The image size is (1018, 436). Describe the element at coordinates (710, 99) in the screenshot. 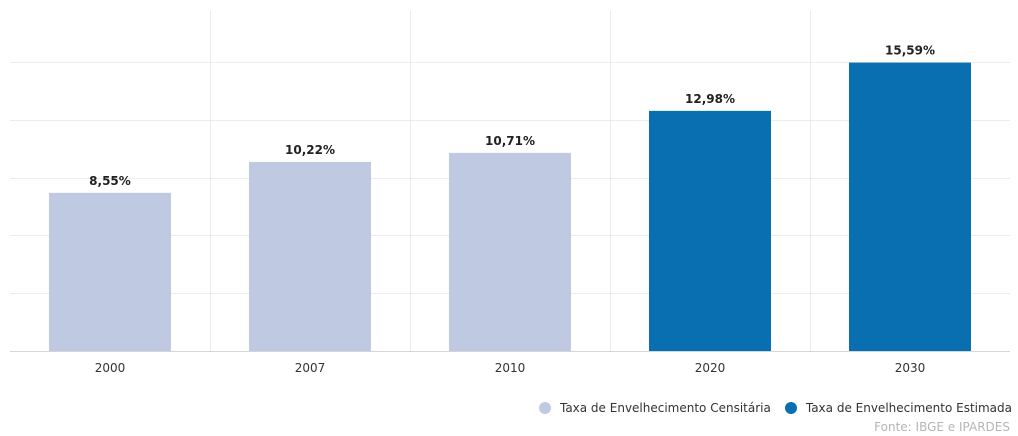

I see `data-label-2020: 12,98%` at that location.